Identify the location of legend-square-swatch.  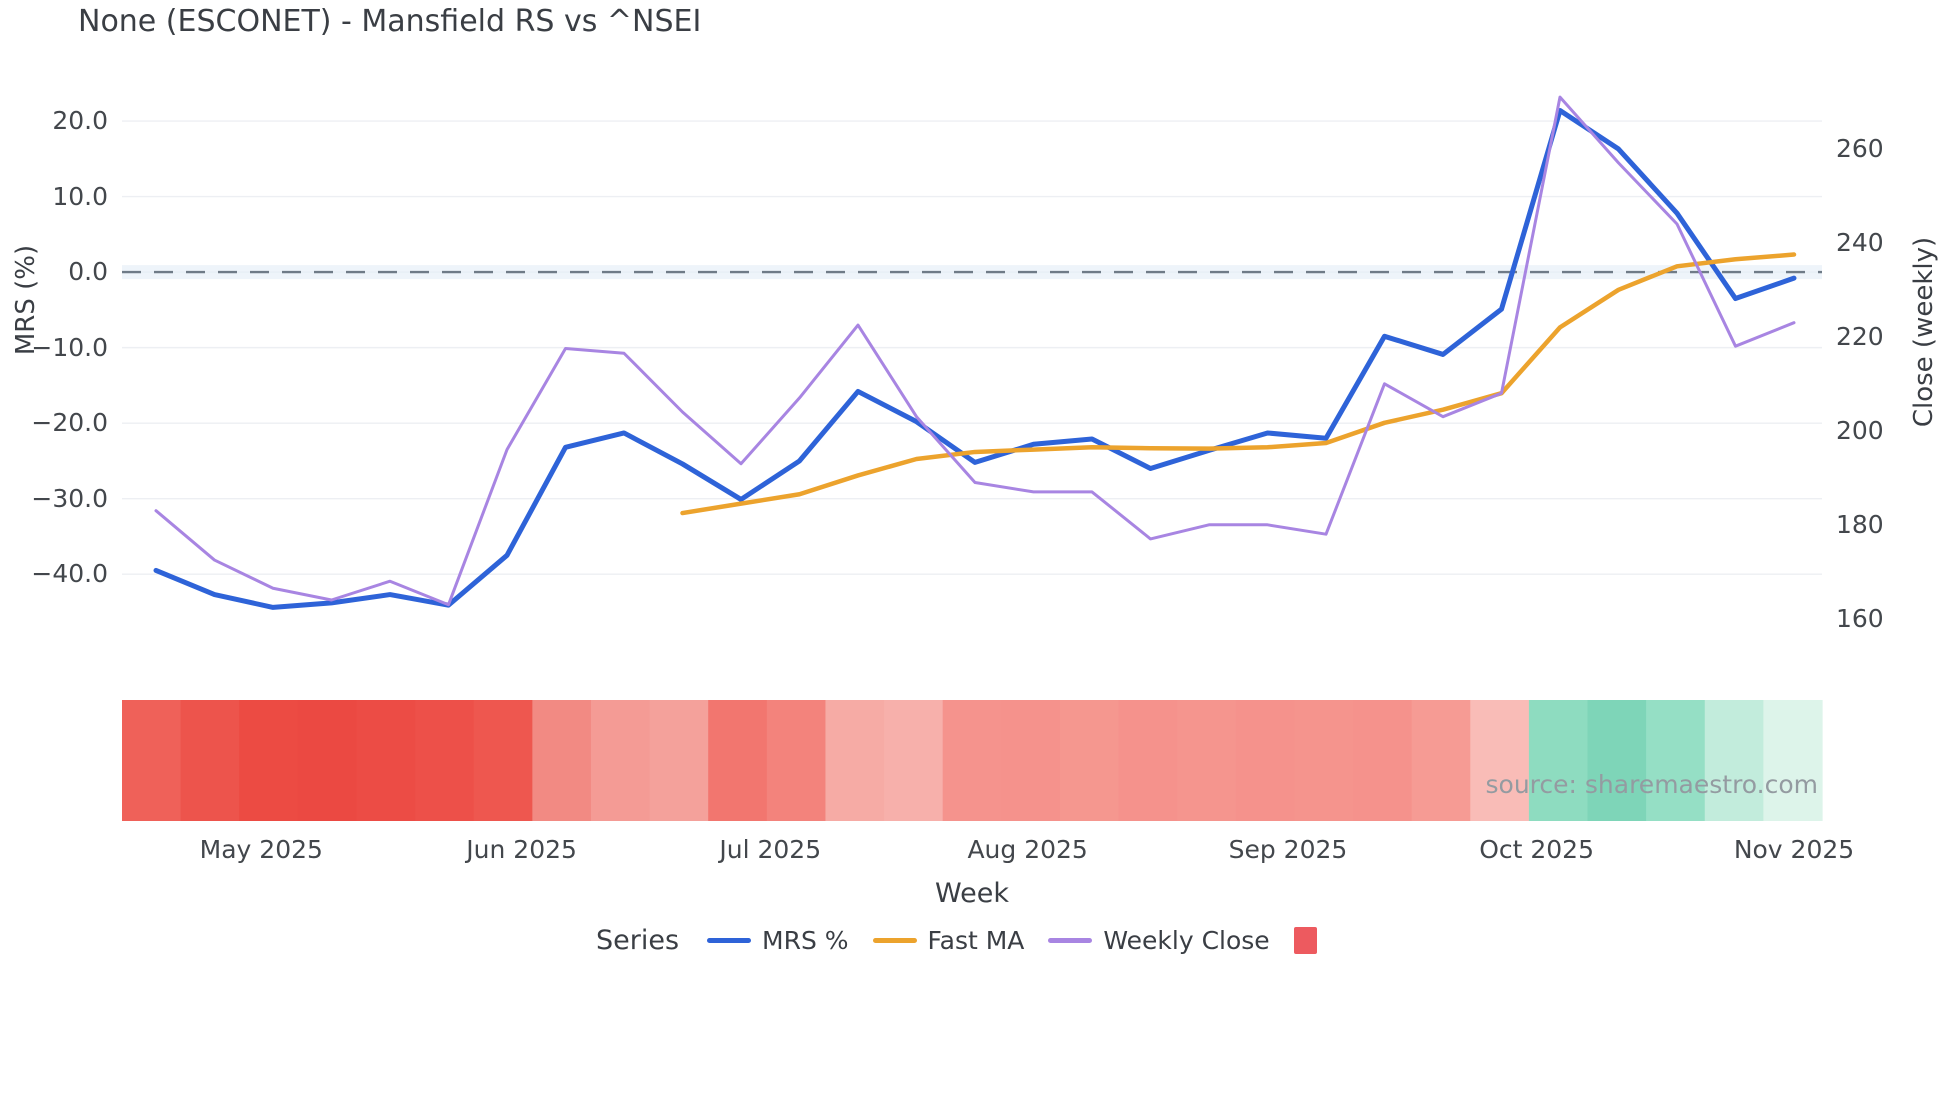
(1305, 940).